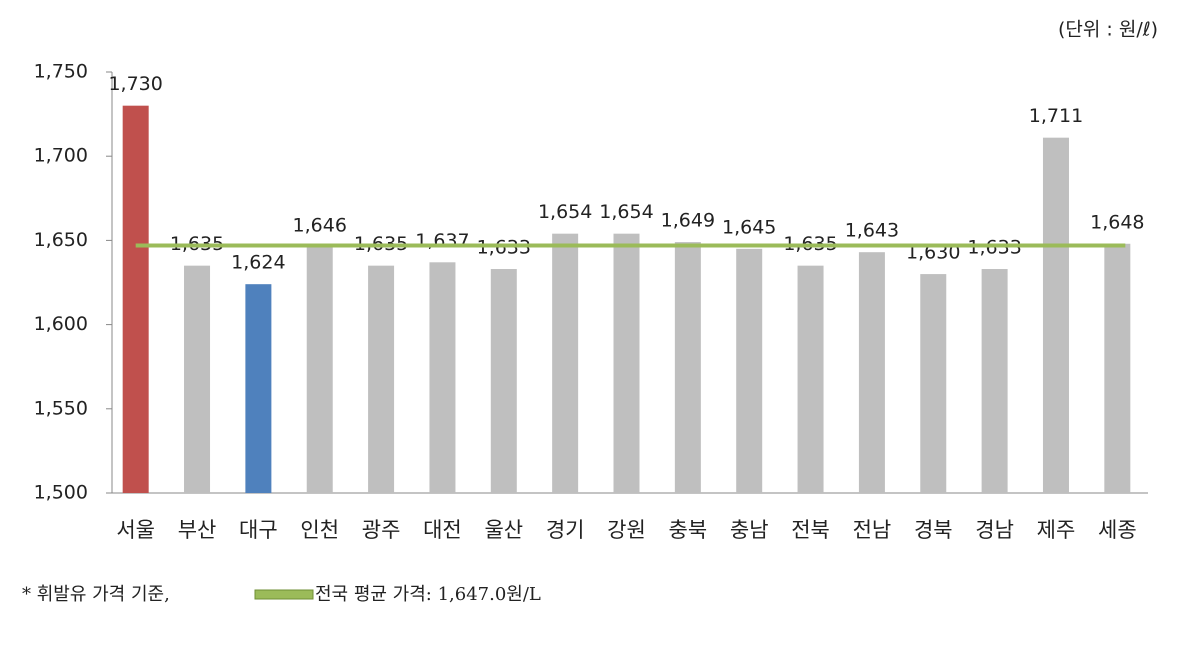 The height and width of the screenshot is (648, 1180). Describe the element at coordinates (933, 530) in the screenshot. I see `x-tick-label: 경북` at that location.